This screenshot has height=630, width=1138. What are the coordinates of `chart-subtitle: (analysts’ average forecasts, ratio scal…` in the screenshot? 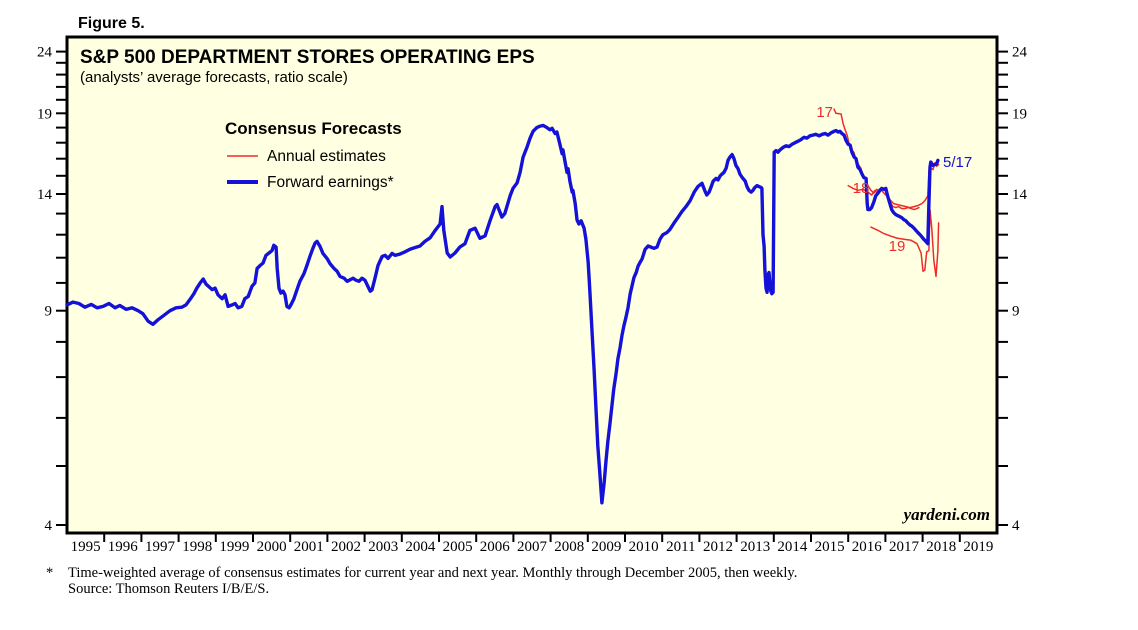 It's located at (214, 77).